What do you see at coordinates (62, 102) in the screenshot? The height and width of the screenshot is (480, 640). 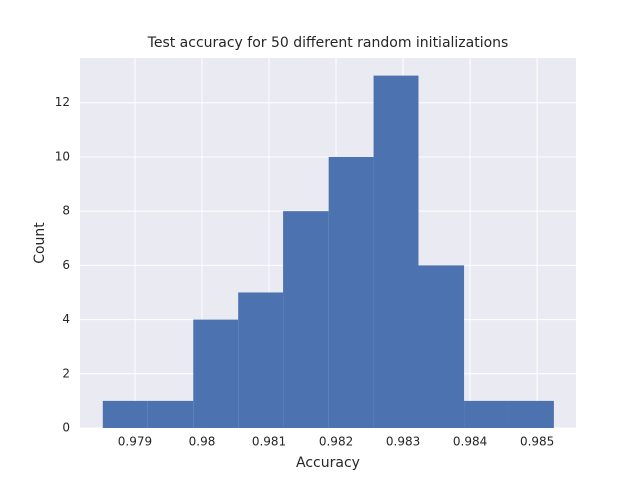 I see `y-tick-label: 12` at bounding box center [62, 102].